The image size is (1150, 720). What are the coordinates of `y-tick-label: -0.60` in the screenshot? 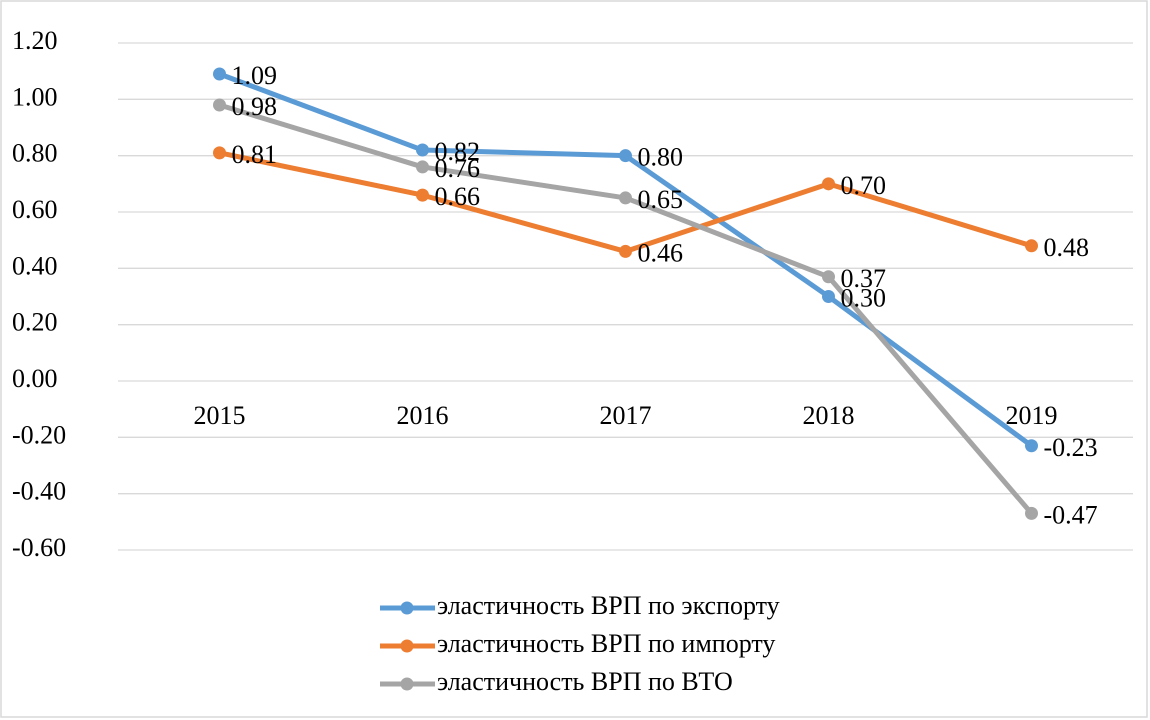 It's located at (39, 547).